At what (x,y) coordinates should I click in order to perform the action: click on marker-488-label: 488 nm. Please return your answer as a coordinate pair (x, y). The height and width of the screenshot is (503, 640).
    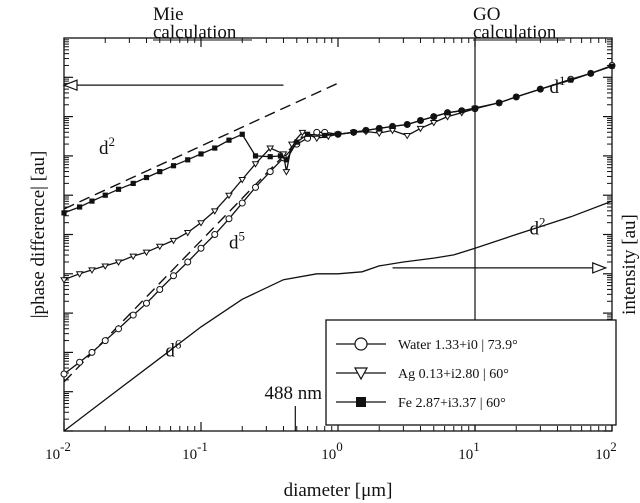
    Looking at the image, I should click on (294, 393).